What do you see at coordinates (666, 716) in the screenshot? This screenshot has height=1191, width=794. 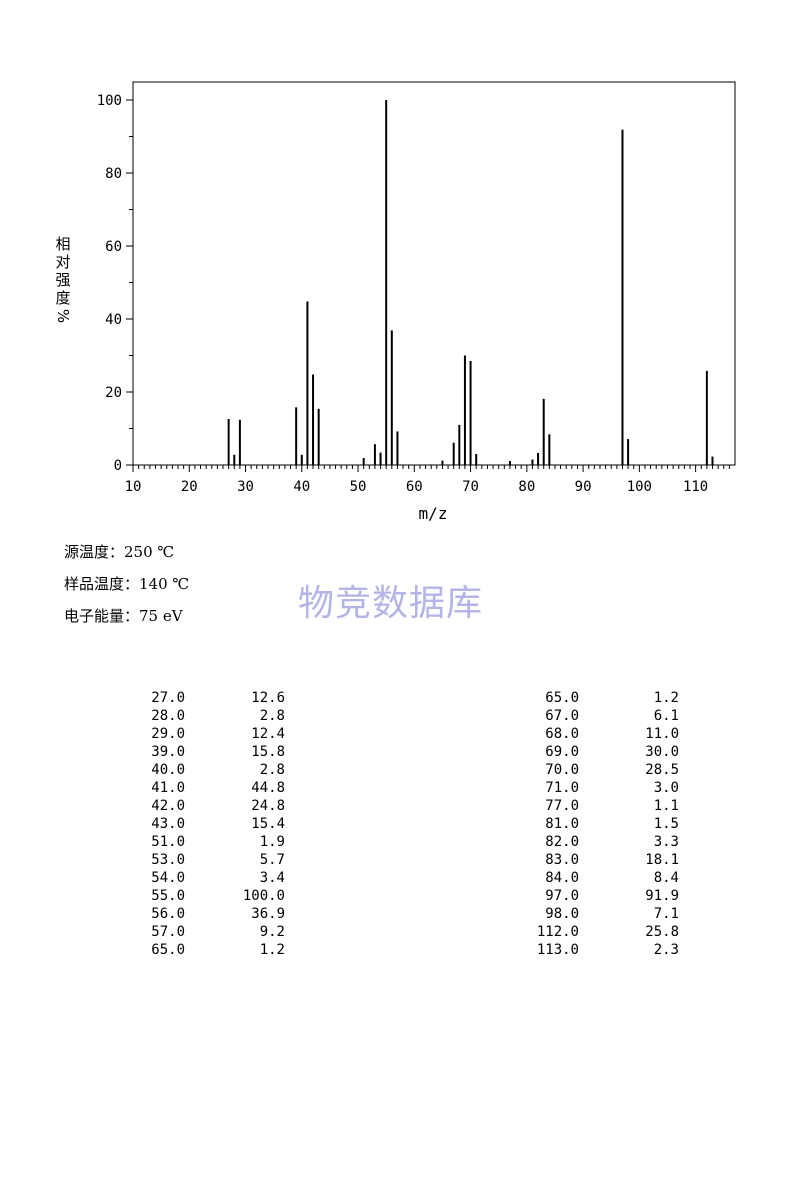 I see `peak-intensity: 6.1` at bounding box center [666, 716].